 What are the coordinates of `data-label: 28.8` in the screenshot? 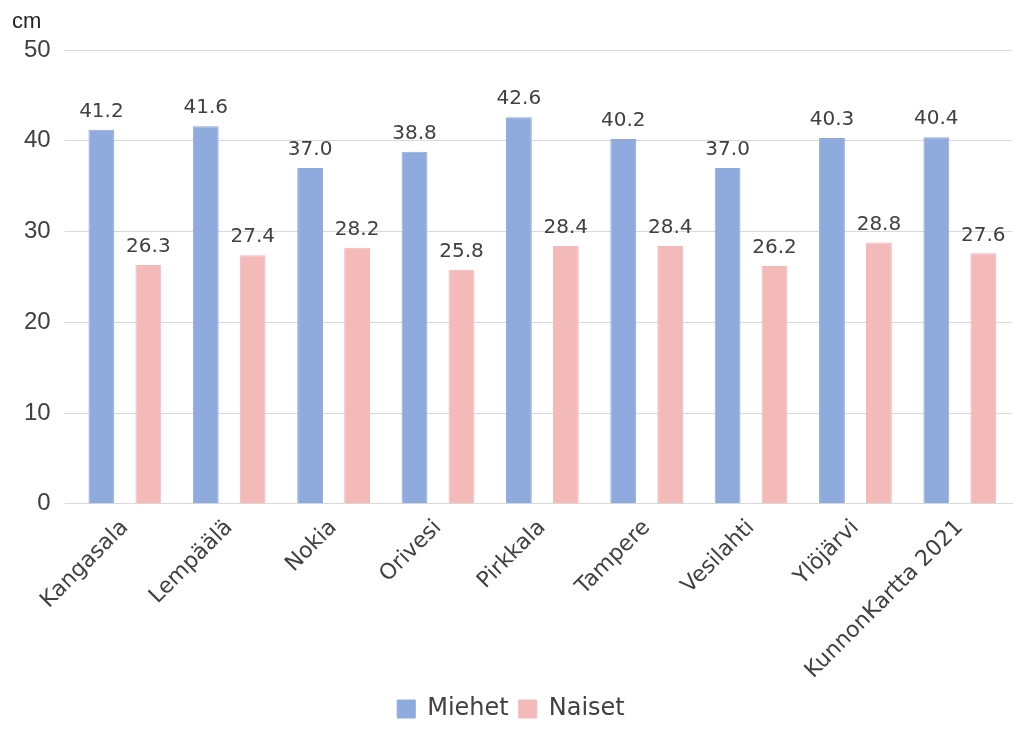 It's located at (879, 222).